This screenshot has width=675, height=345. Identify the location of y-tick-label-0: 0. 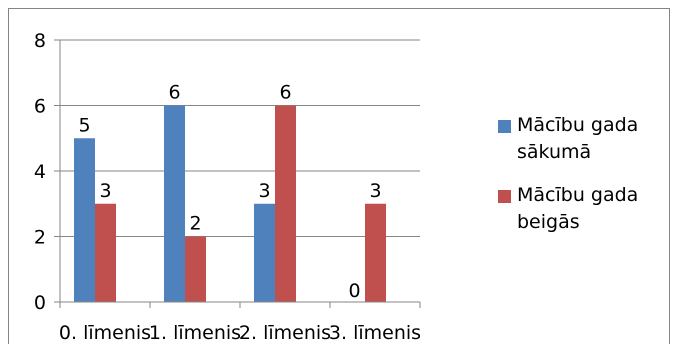
(40, 303).